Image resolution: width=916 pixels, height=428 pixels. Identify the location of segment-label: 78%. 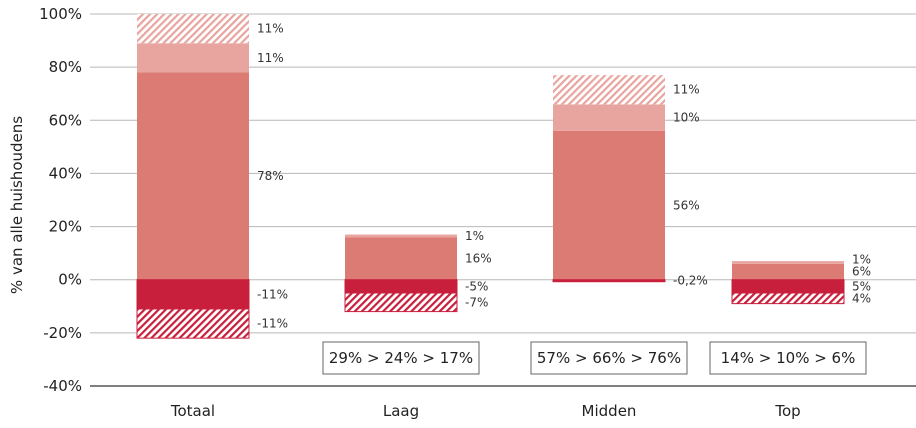
(270, 176).